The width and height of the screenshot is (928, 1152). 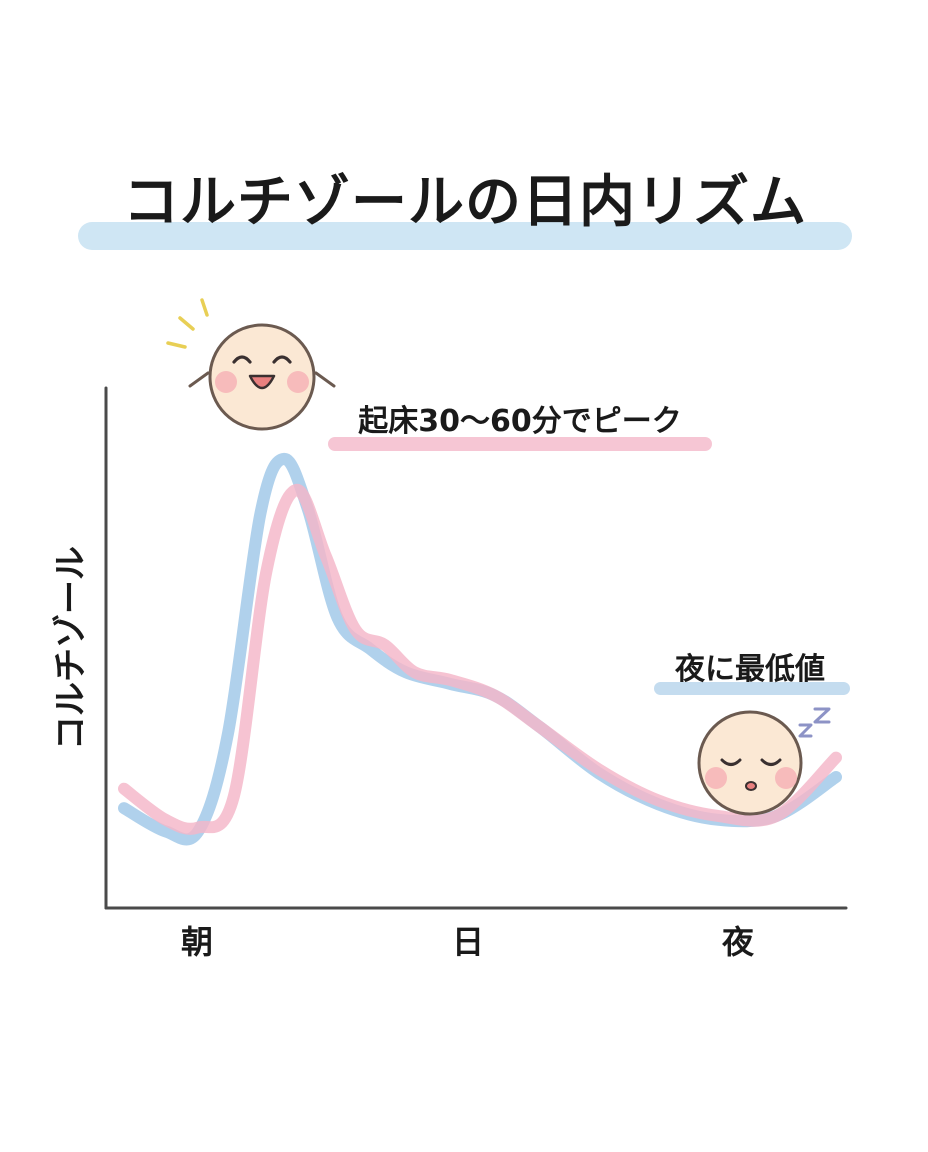 I want to click on chart-title: コルチゾールの日内リズム, so click(x=465, y=202).